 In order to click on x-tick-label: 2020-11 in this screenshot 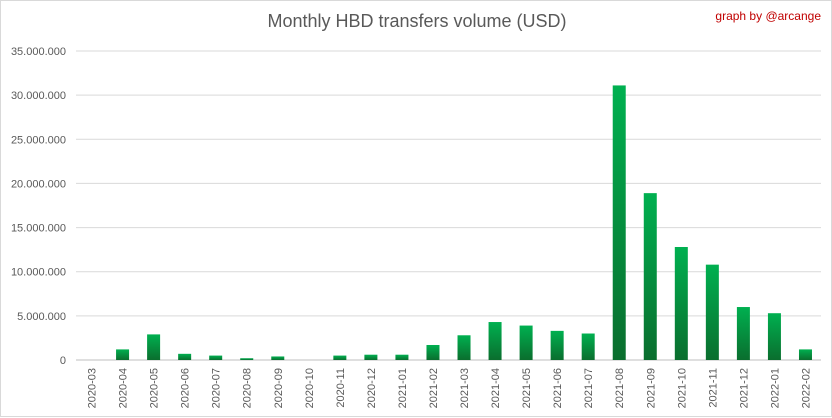, I will do `click(341, 388)`.